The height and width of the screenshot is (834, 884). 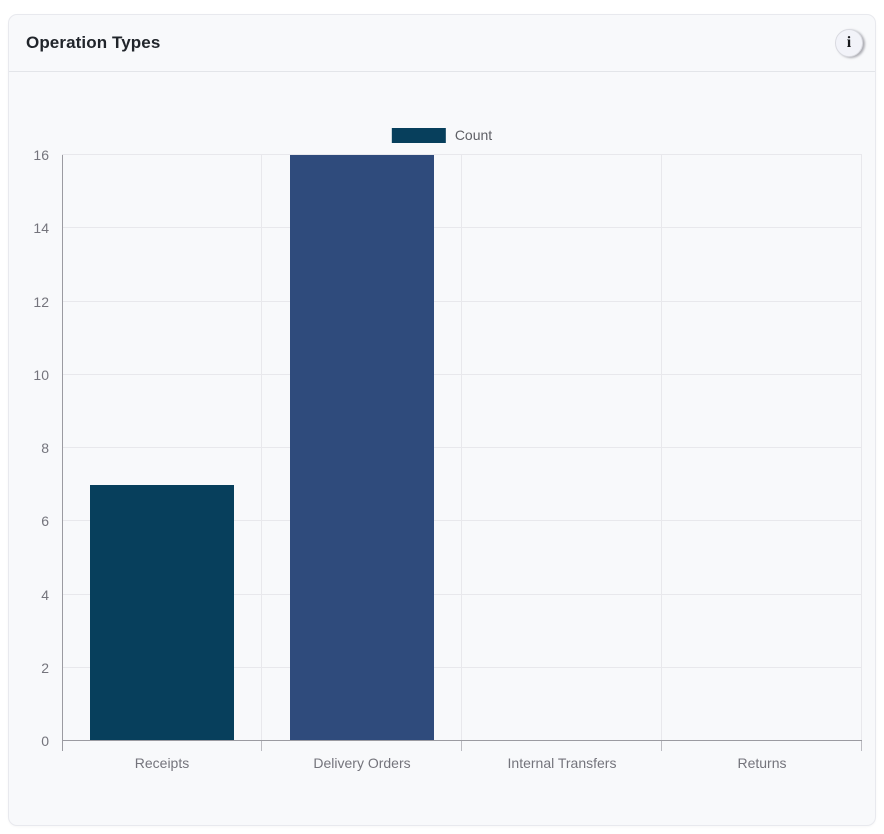 I want to click on bar-receipts, so click(x=162, y=612).